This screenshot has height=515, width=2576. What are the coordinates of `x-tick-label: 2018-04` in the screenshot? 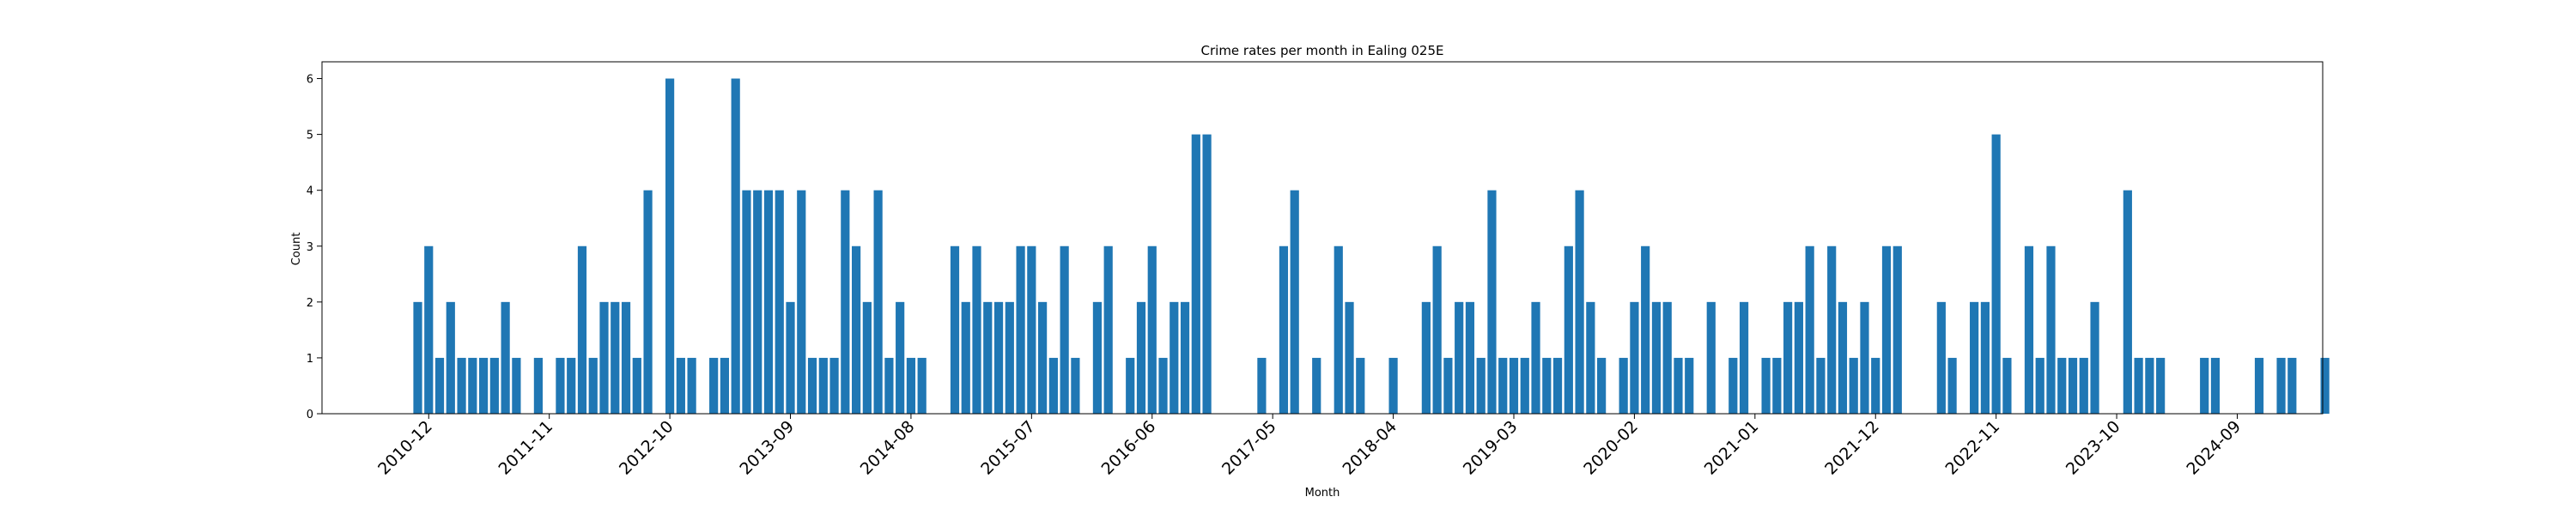 It's located at (1369, 448).